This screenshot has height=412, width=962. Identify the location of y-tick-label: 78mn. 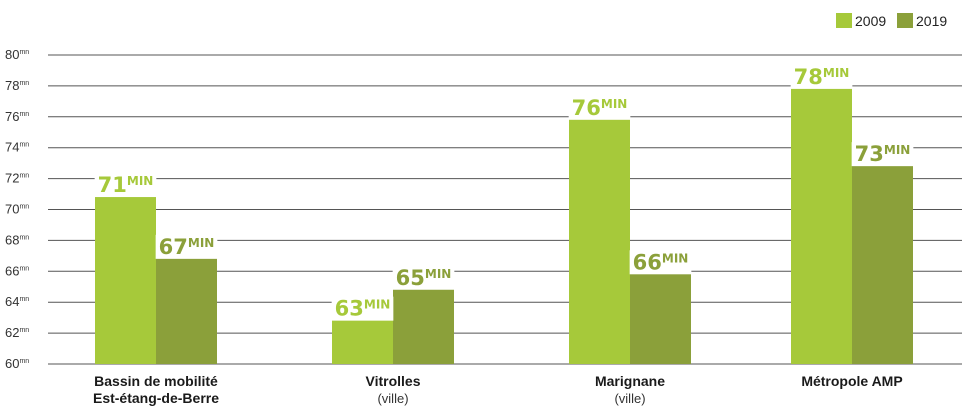
(17, 85).